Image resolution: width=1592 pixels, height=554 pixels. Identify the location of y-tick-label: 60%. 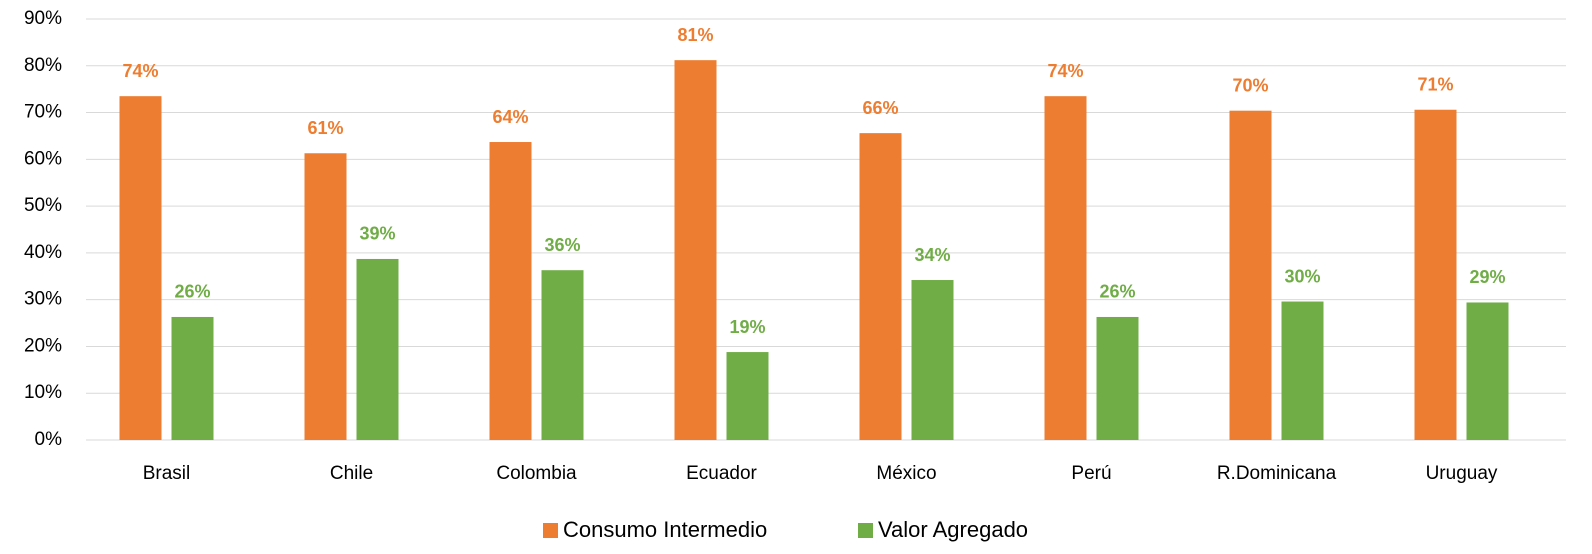
(43, 158).